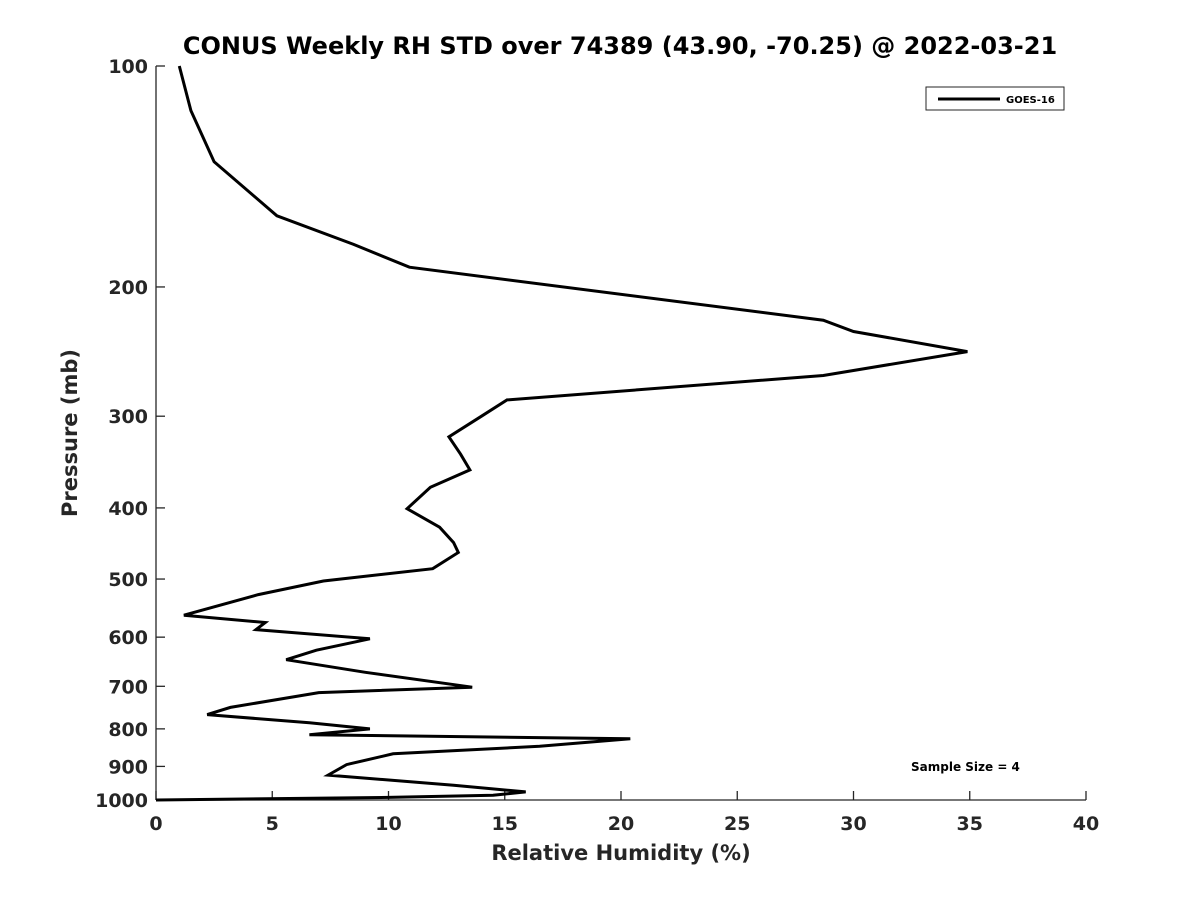 The height and width of the screenshot is (900, 1200). I want to click on sample-size-annotation: Sample Size = 4, so click(965, 767).